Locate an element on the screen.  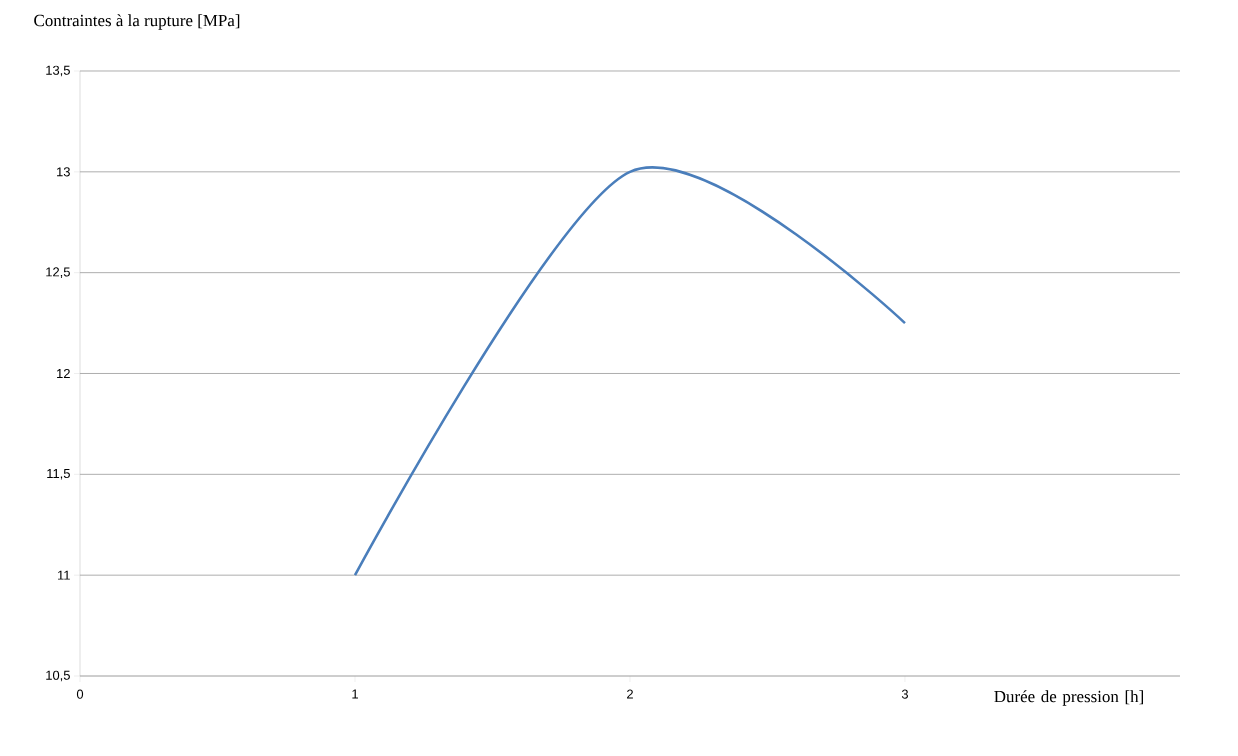
y-tick-label: 13,5 is located at coordinates (58, 71).